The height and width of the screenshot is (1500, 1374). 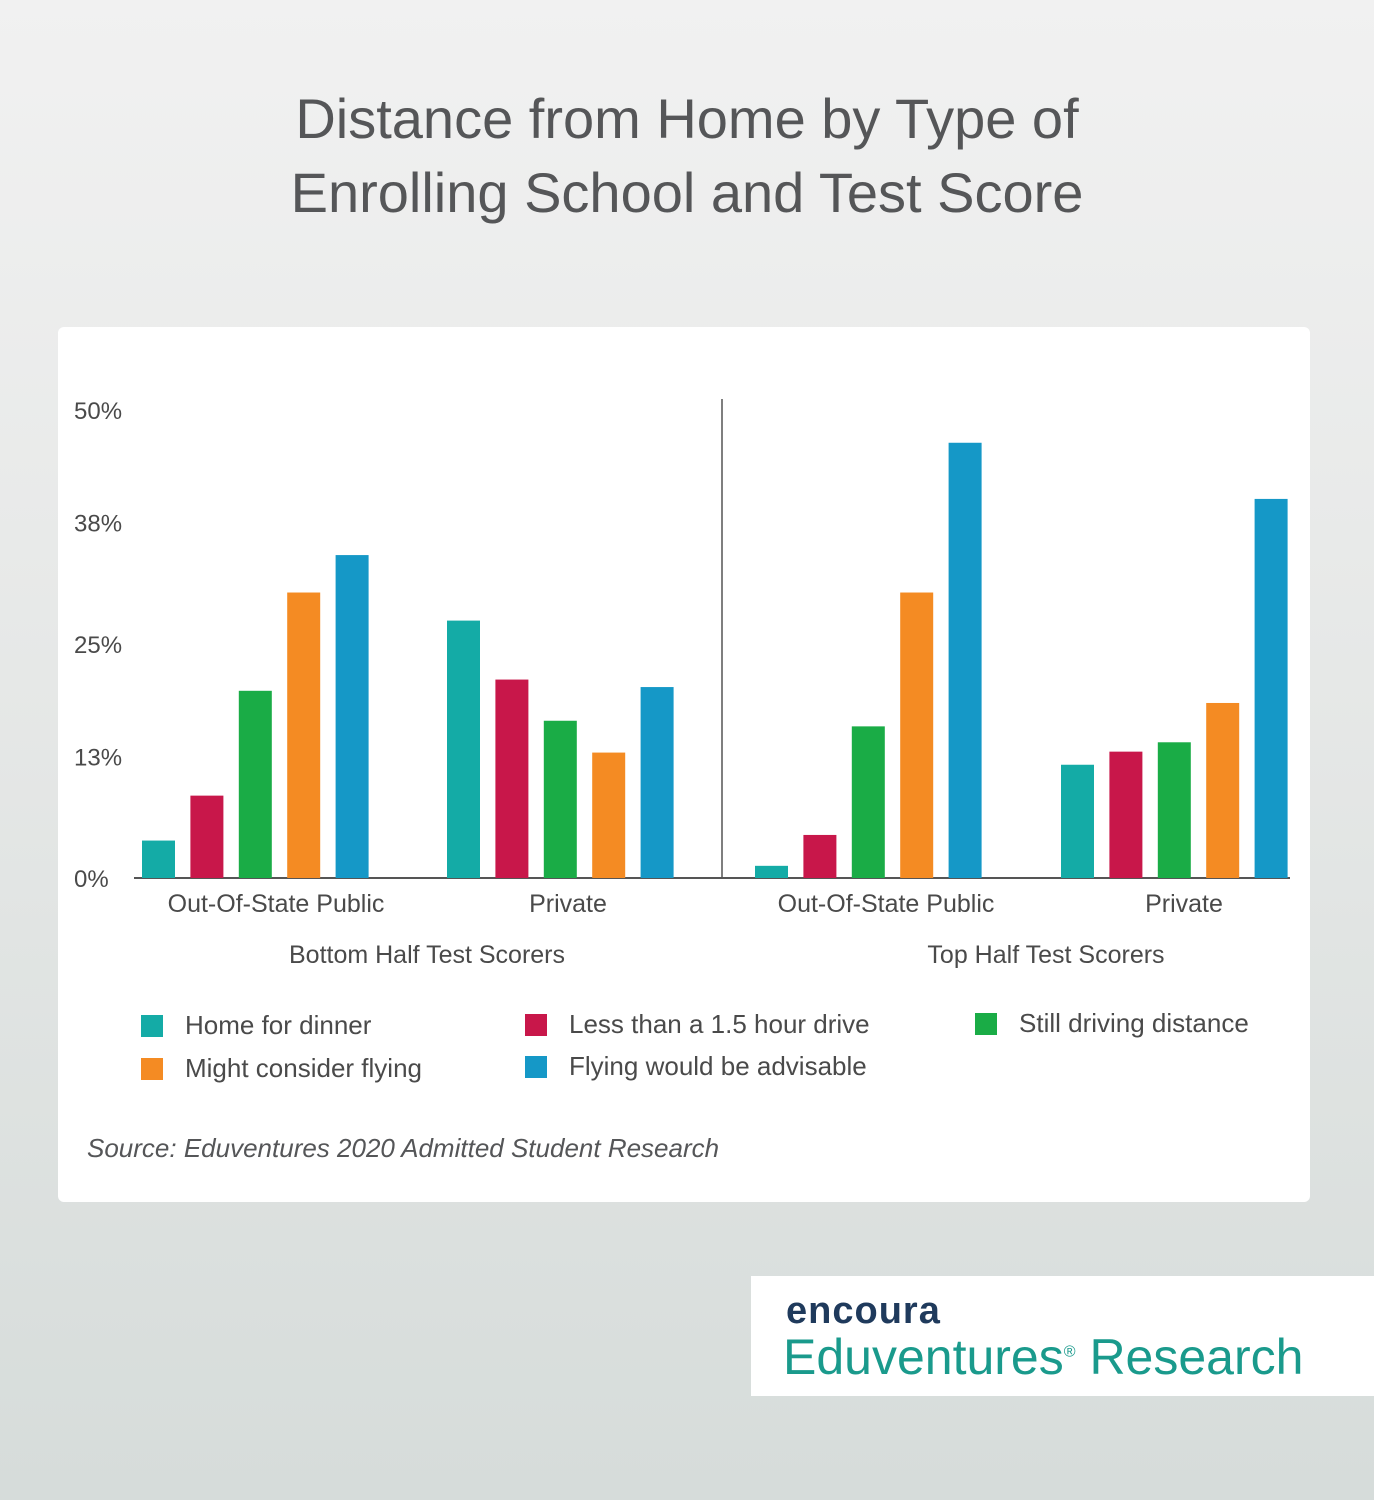 What do you see at coordinates (91, 879) in the screenshot?
I see `y-tick-label: 0%` at bounding box center [91, 879].